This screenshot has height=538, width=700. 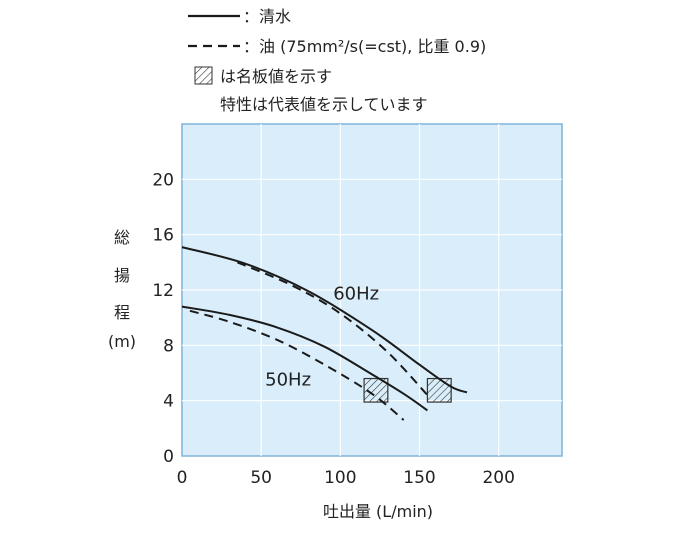 What do you see at coordinates (168, 457) in the screenshot?
I see `y-tick-label: 0` at bounding box center [168, 457].